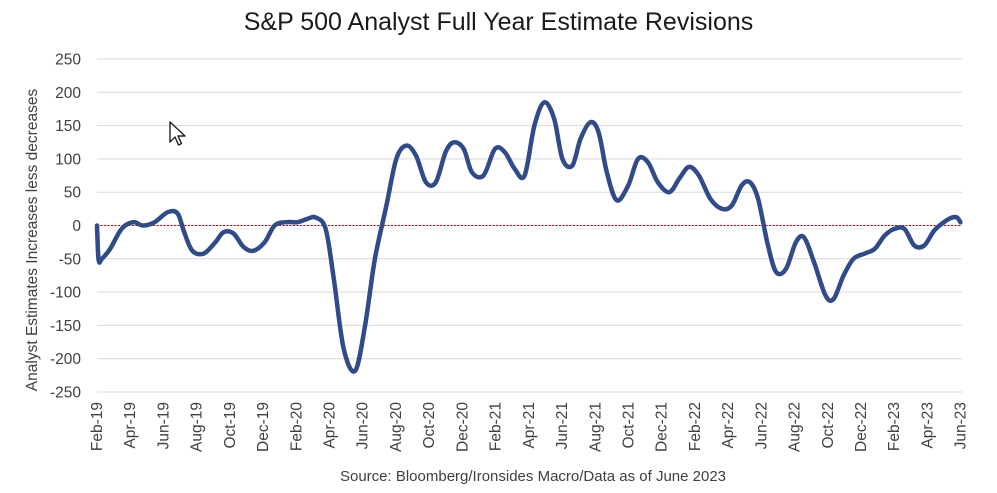 This screenshot has height=493, width=997. Describe the element at coordinates (695, 426) in the screenshot. I see `x-tick-label: Feb-22` at that location.